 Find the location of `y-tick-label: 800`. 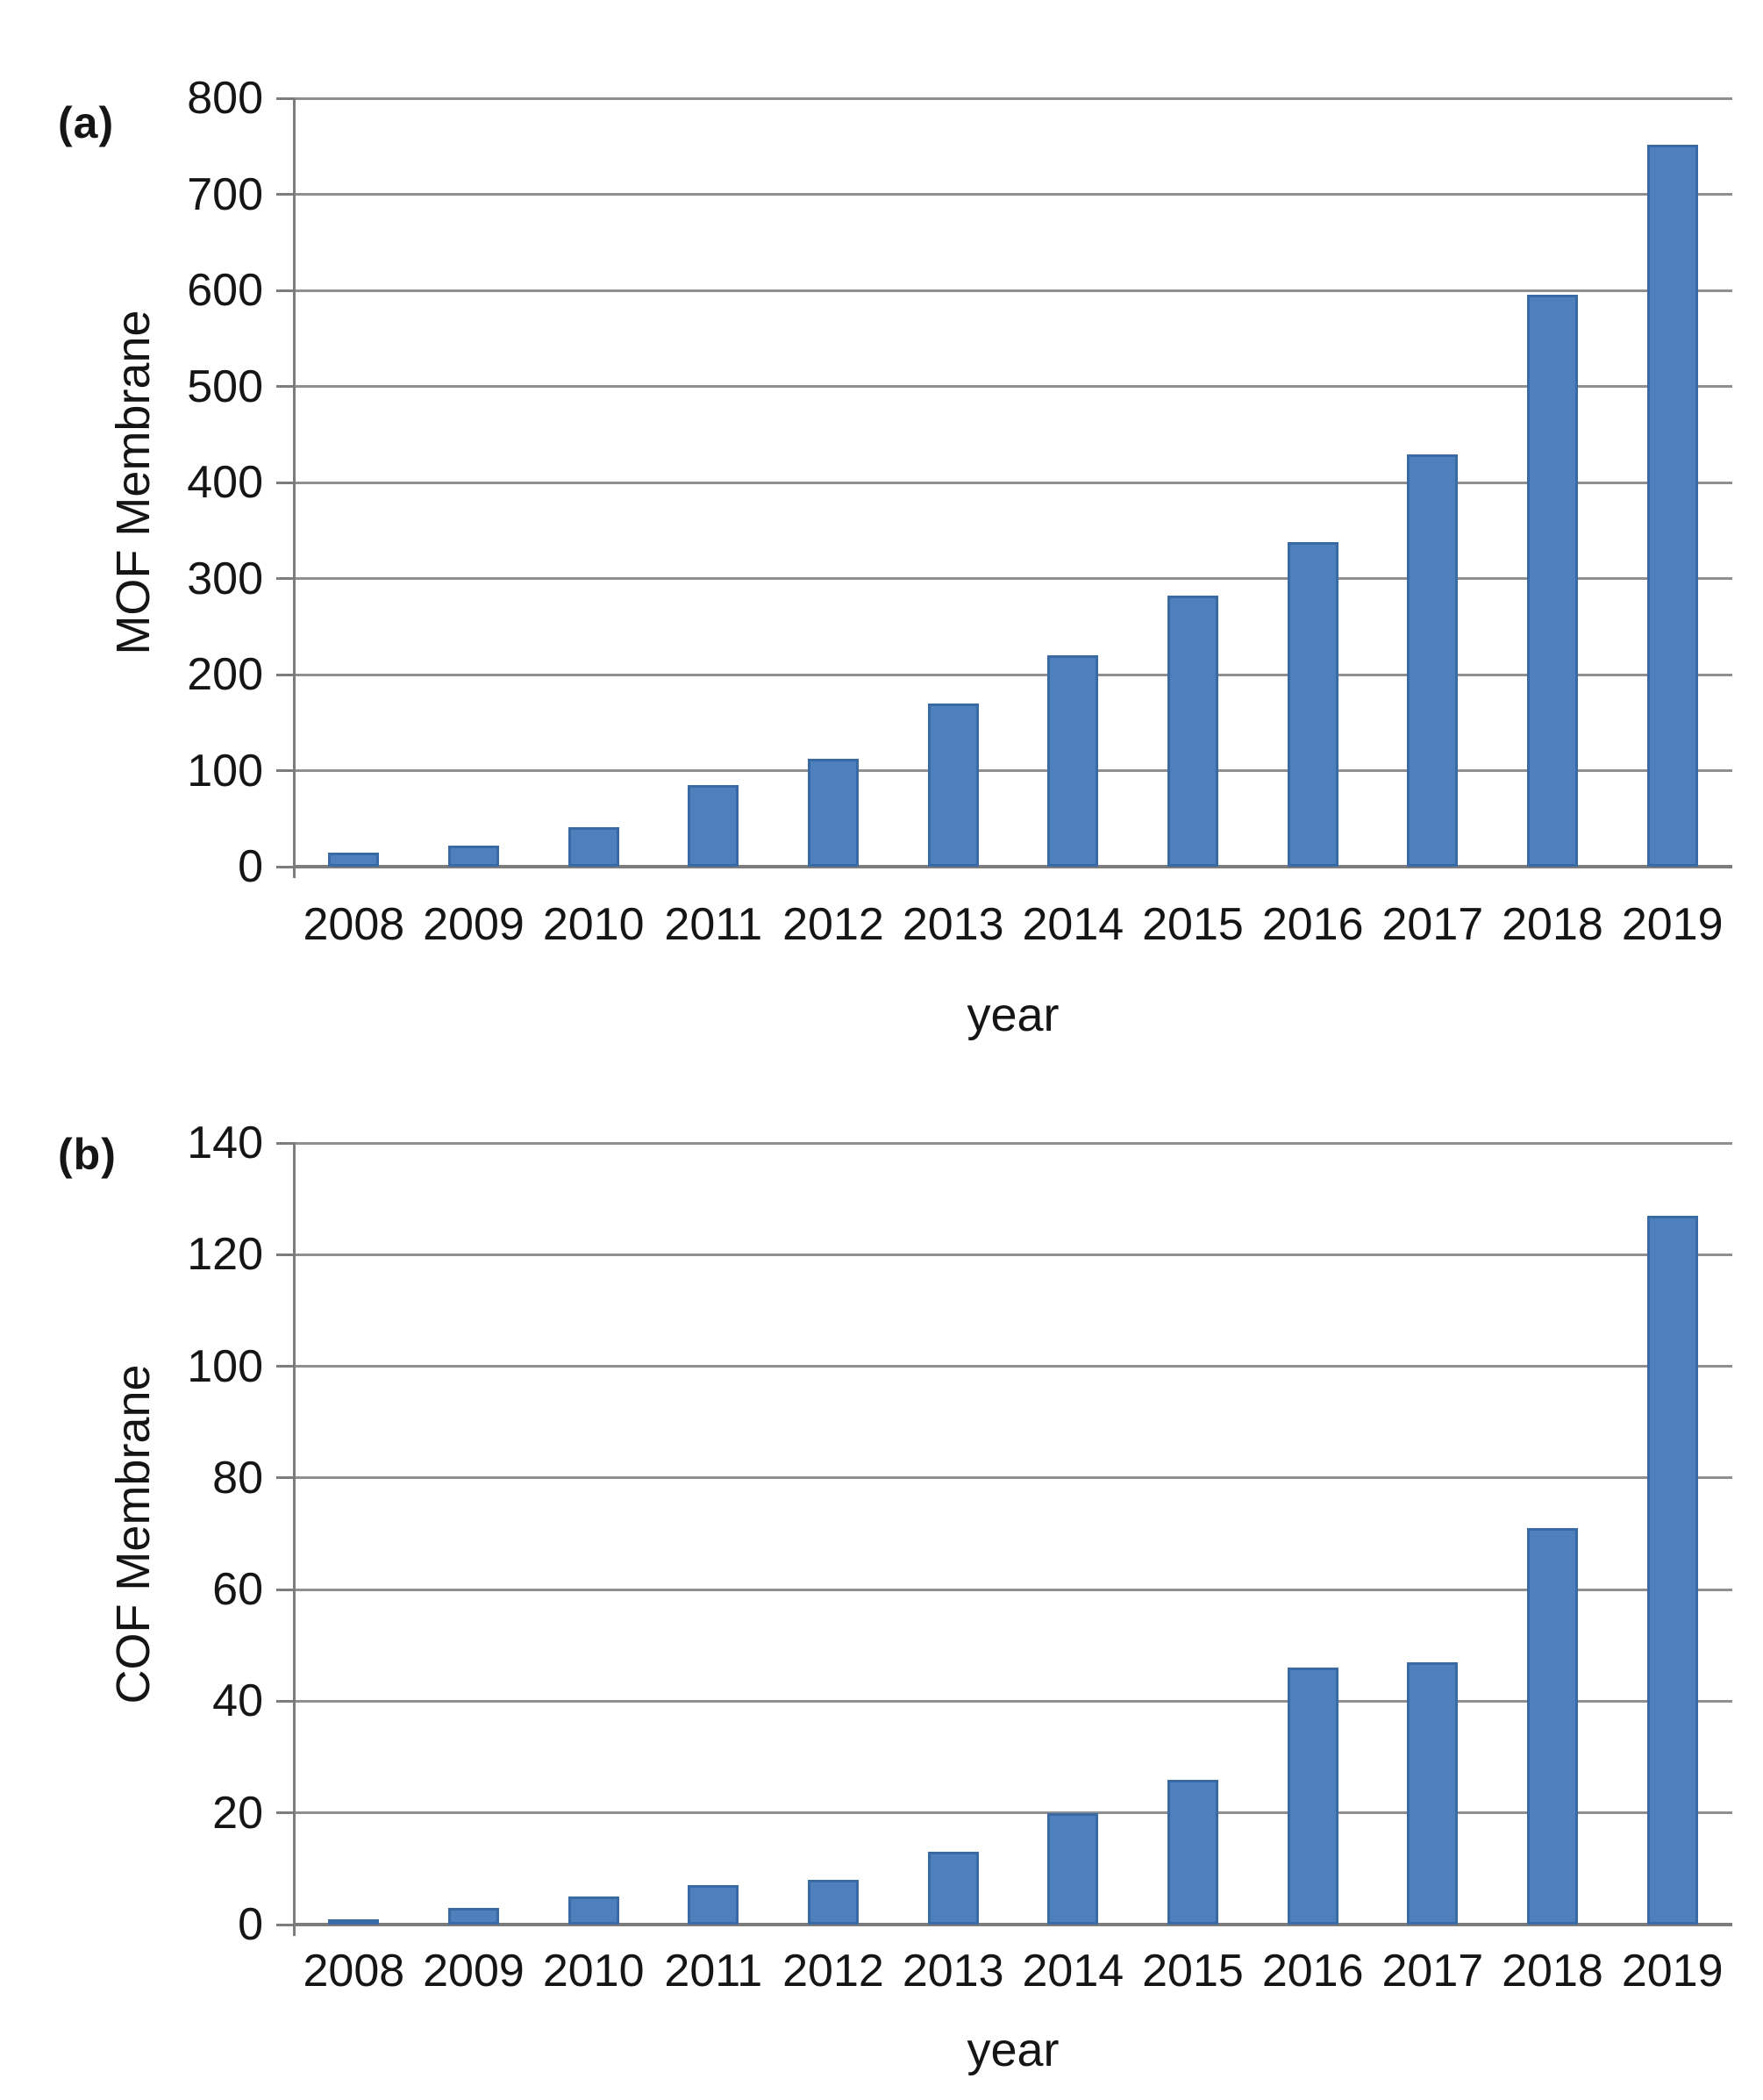

y-tick-label: 800 is located at coordinates (225, 98).